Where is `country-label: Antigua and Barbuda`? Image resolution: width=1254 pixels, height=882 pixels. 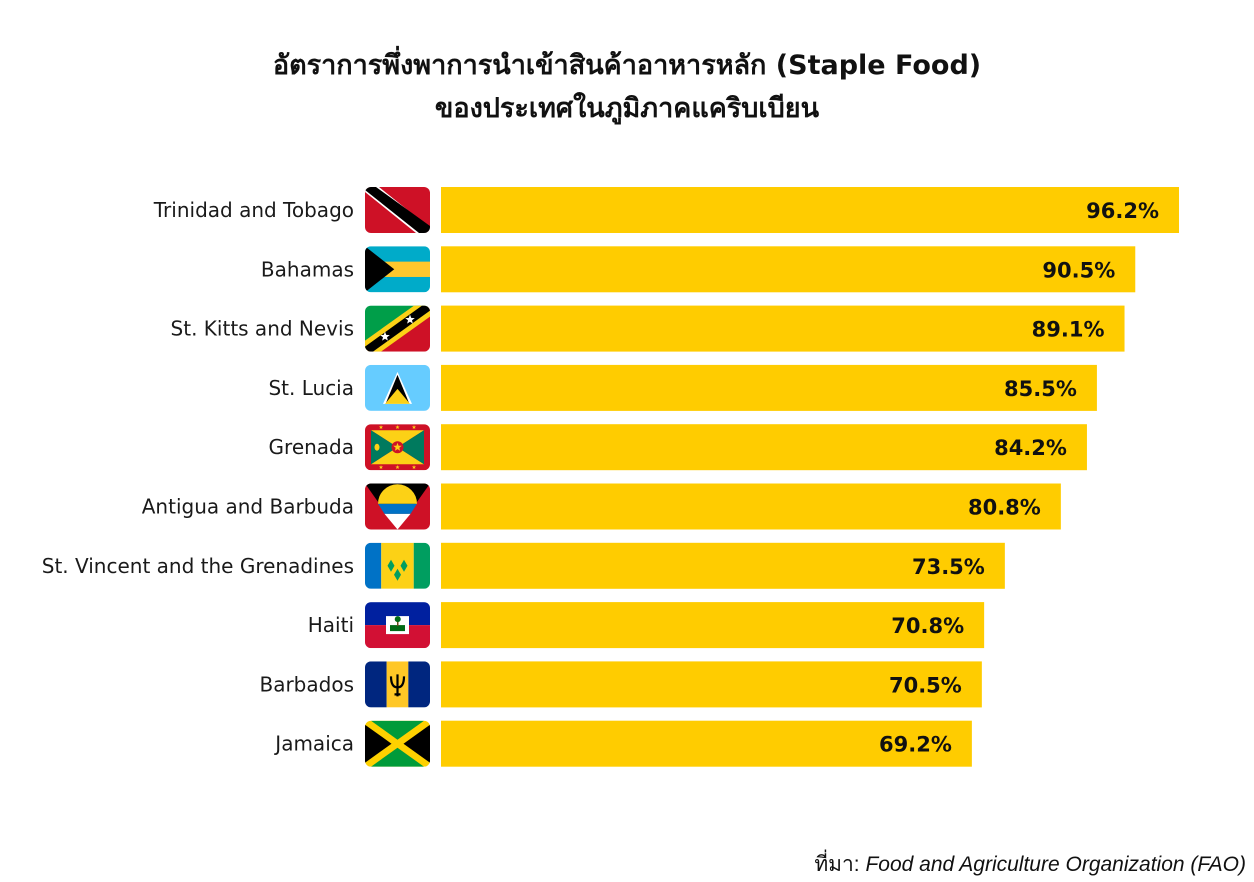 country-label: Antigua and Barbuda is located at coordinates (248, 507).